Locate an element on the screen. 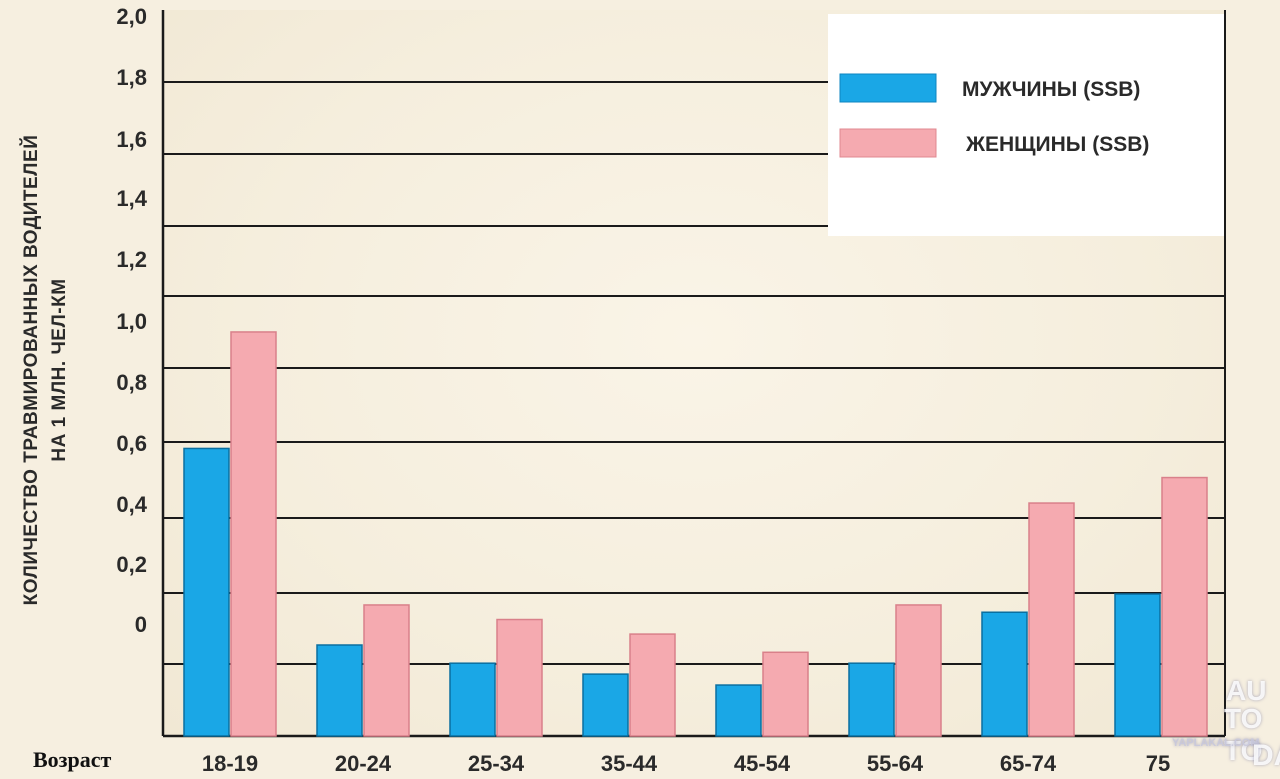 This screenshot has height=779, width=1280. y-tick-label: 1,8 is located at coordinates (131, 77).